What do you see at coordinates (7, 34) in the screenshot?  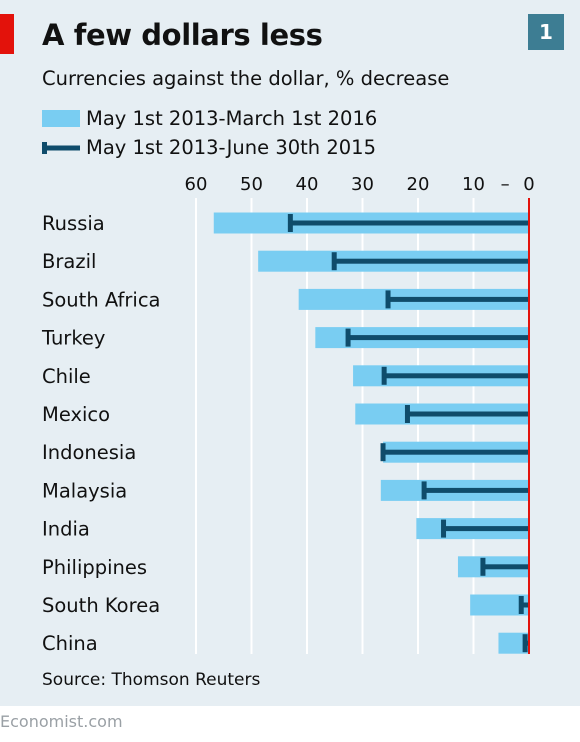 I see `brand-red-tab` at bounding box center [7, 34].